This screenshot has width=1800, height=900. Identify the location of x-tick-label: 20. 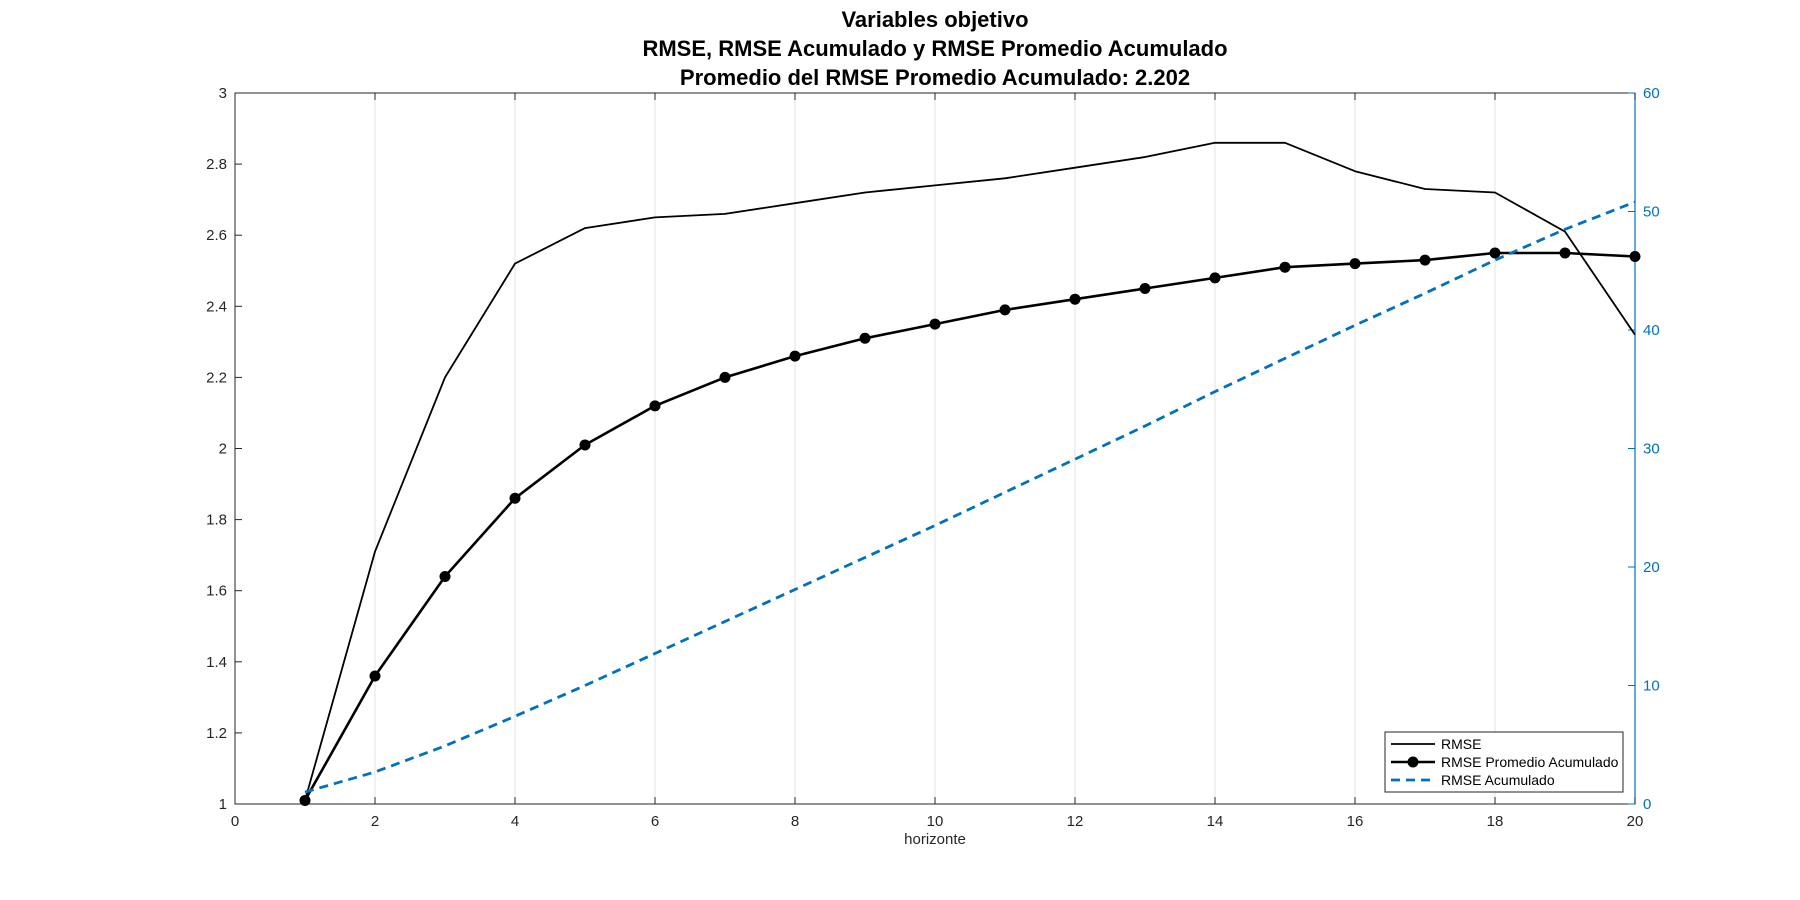
(1635, 821).